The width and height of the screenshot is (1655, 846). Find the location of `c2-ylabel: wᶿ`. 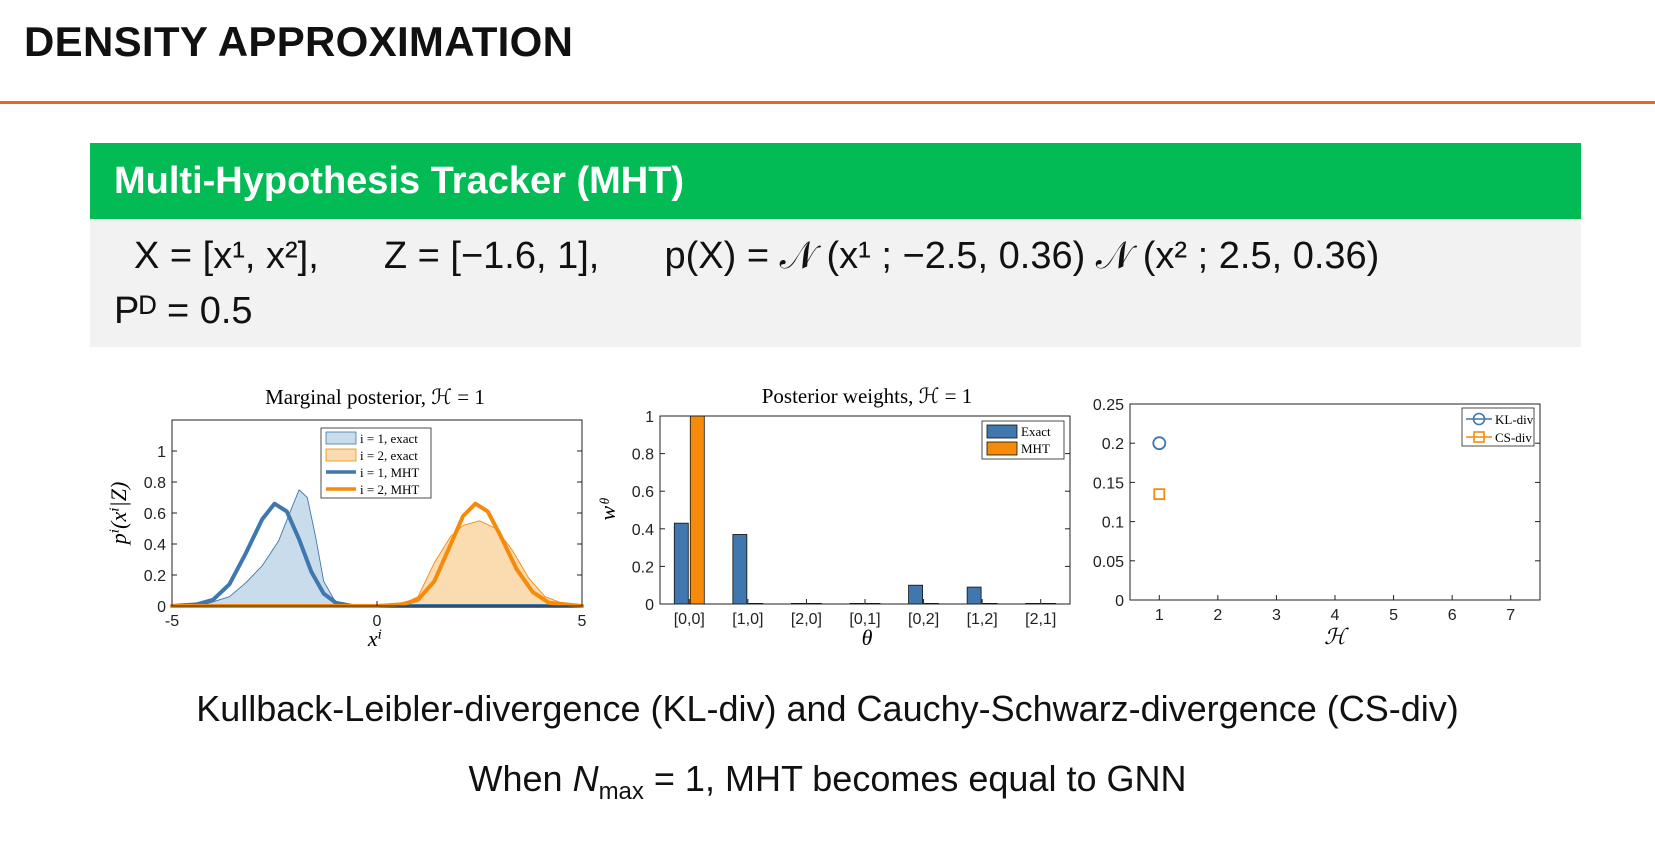

c2-ylabel: wᶿ is located at coordinates (607, 509).